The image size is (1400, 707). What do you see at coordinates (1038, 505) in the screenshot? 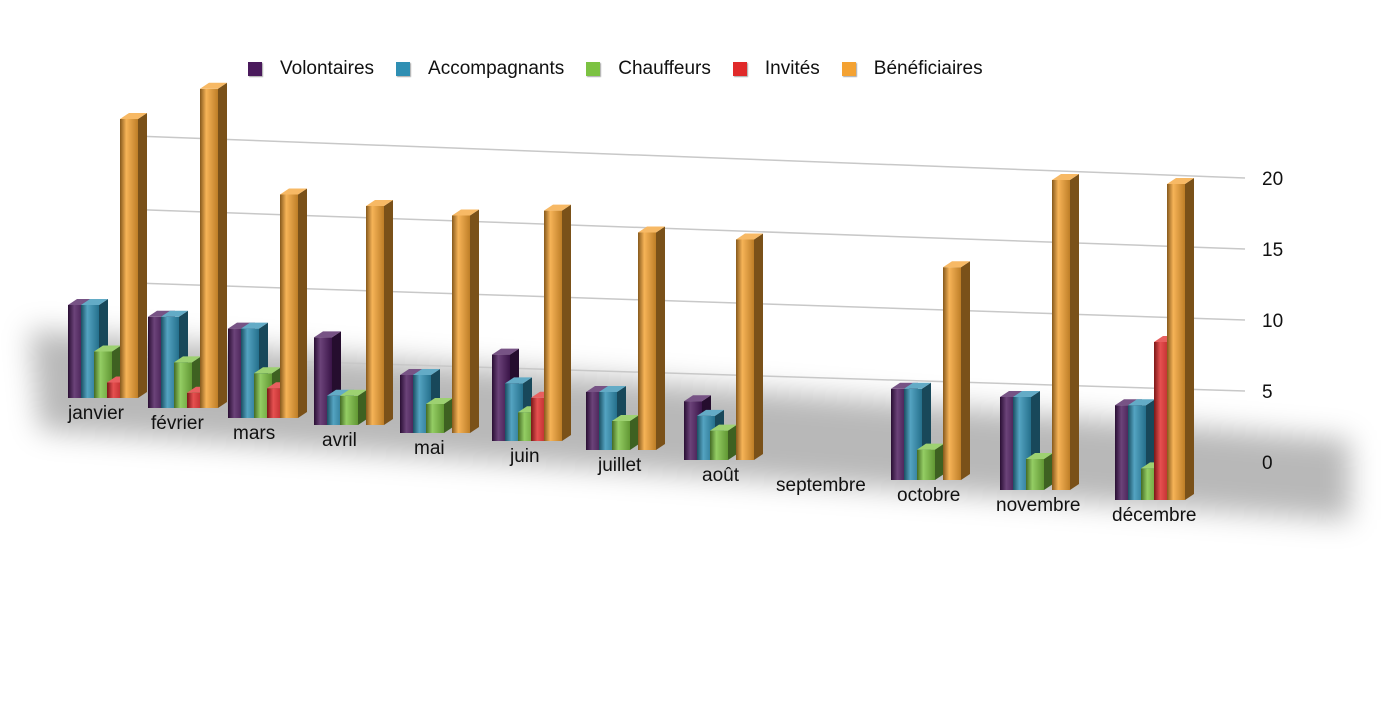
I see `x-tick-label: novembre` at bounding box center [1038, 505].